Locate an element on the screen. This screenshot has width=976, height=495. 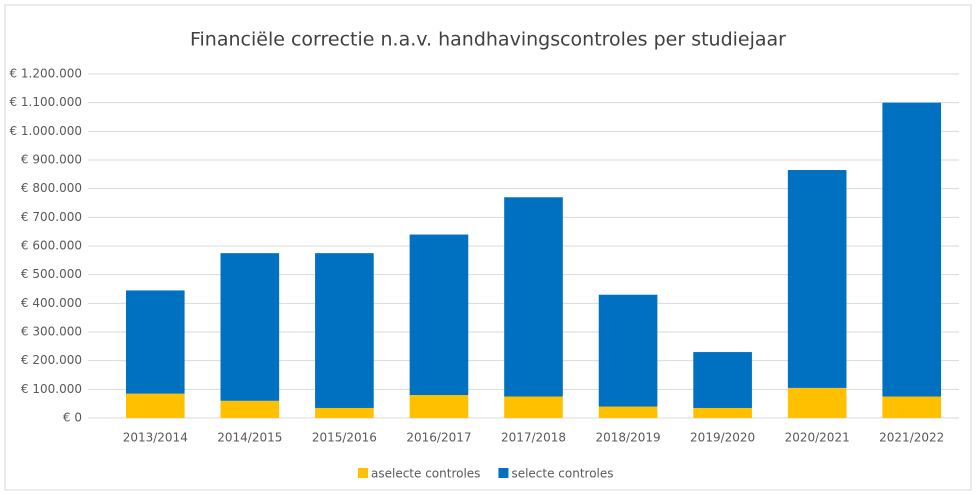
y-tick-label: € 200.000 is located at coordinates (51, 360).